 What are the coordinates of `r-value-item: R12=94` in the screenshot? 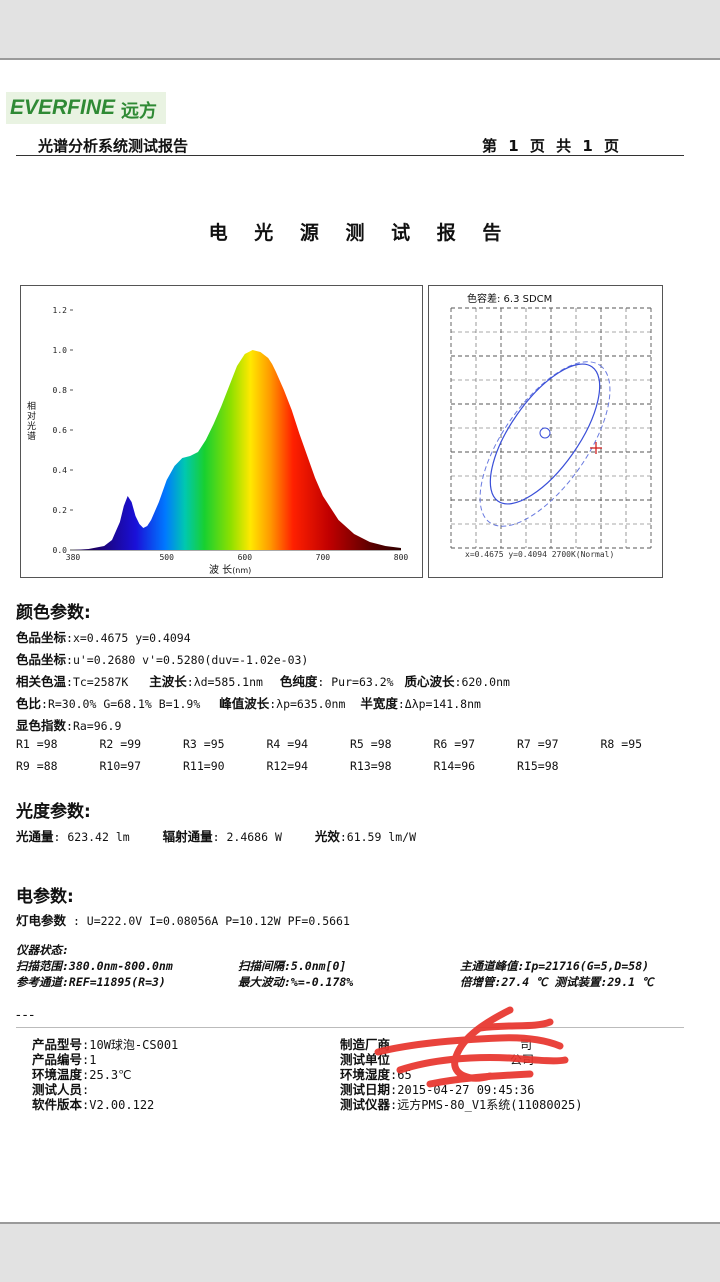 It's located at (287, 766).